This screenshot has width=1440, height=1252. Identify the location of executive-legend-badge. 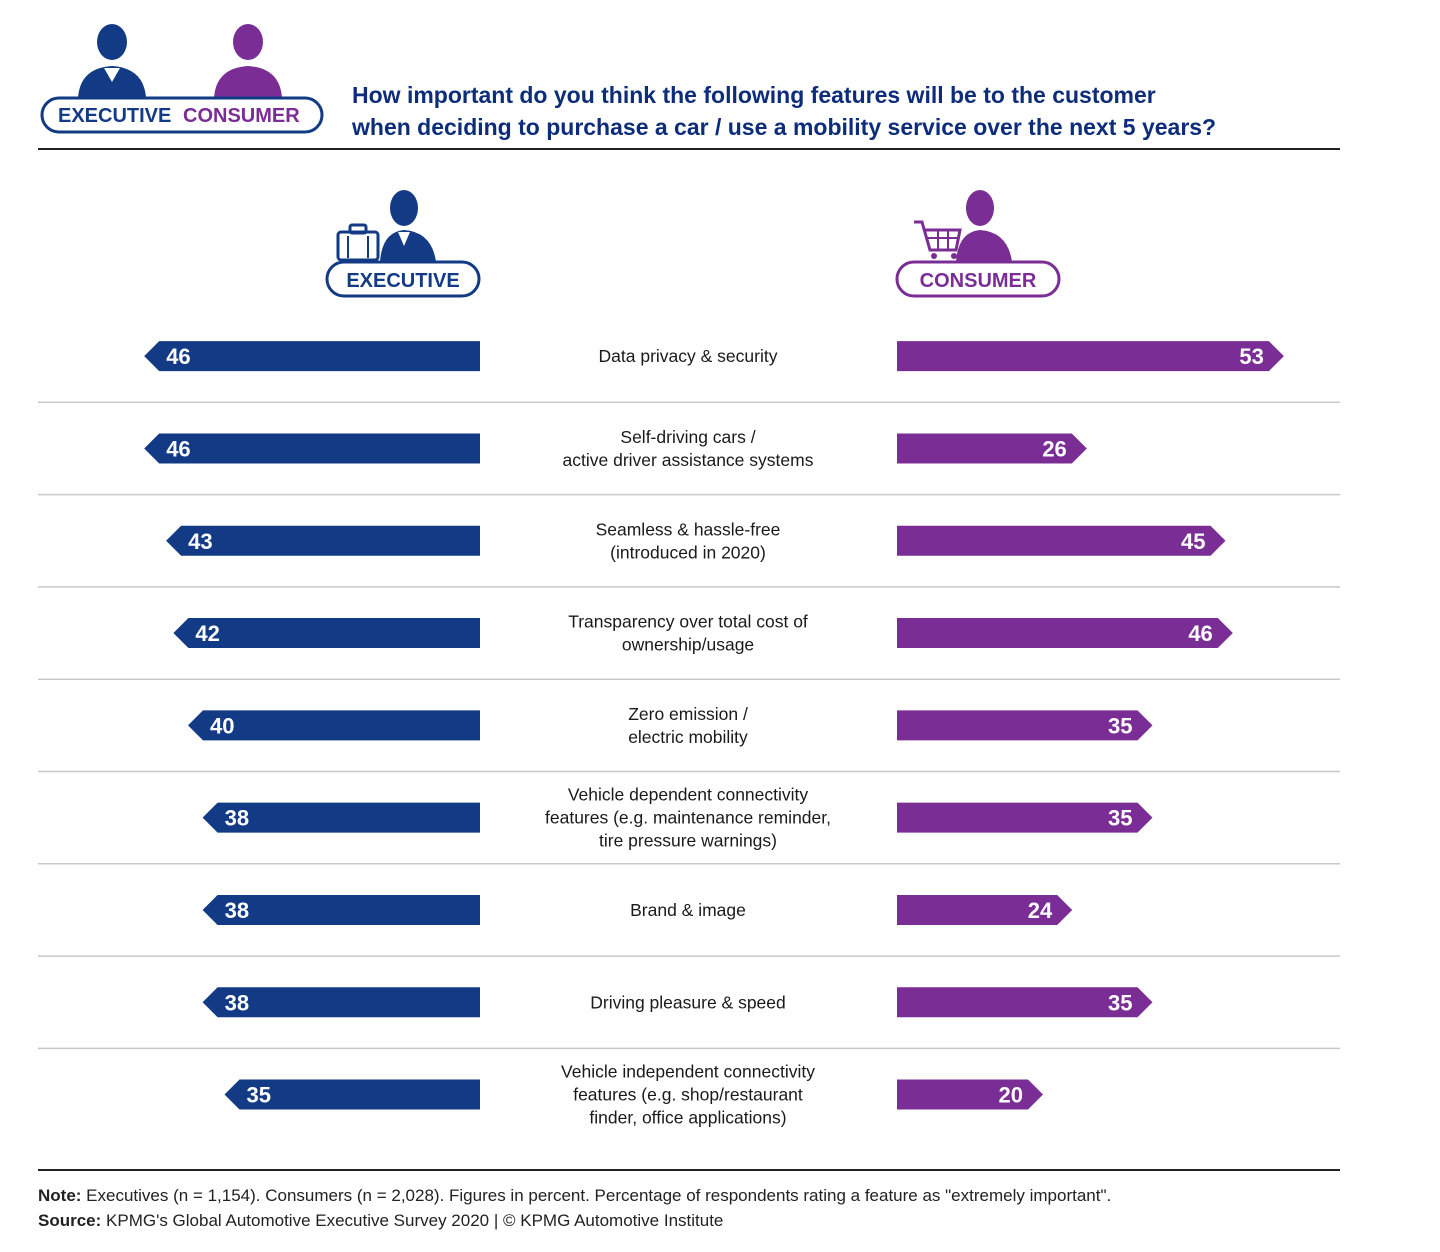
(403, 279).